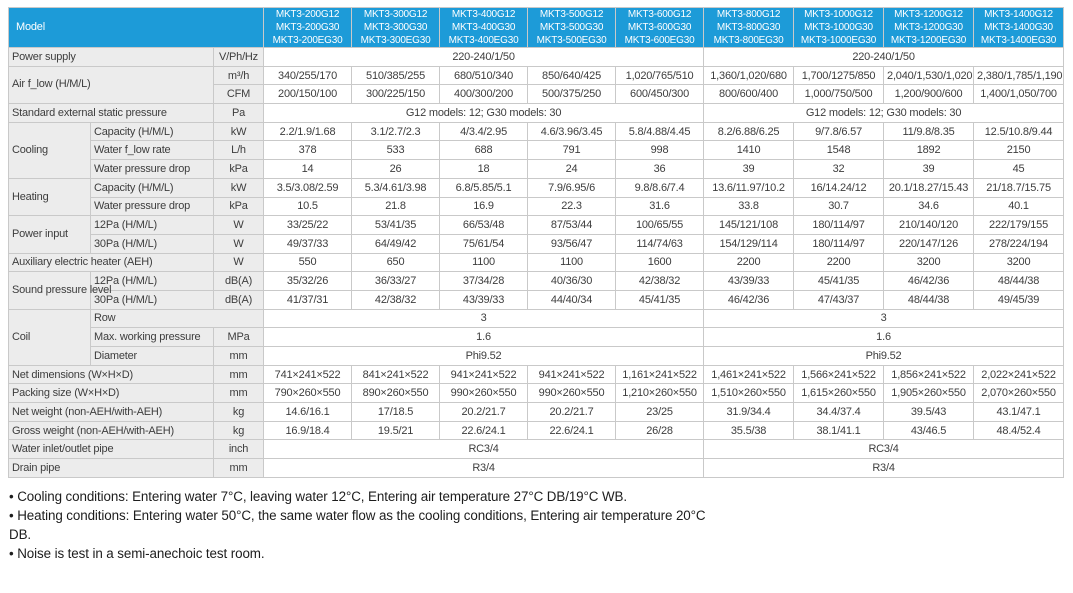 The height and width of the screenshot is (593, 1073). What do you see at coordinates (1019, 393) in the screenshot?
I see `value-cell: 2,070×260×550` at bounding box center [1019, 393].